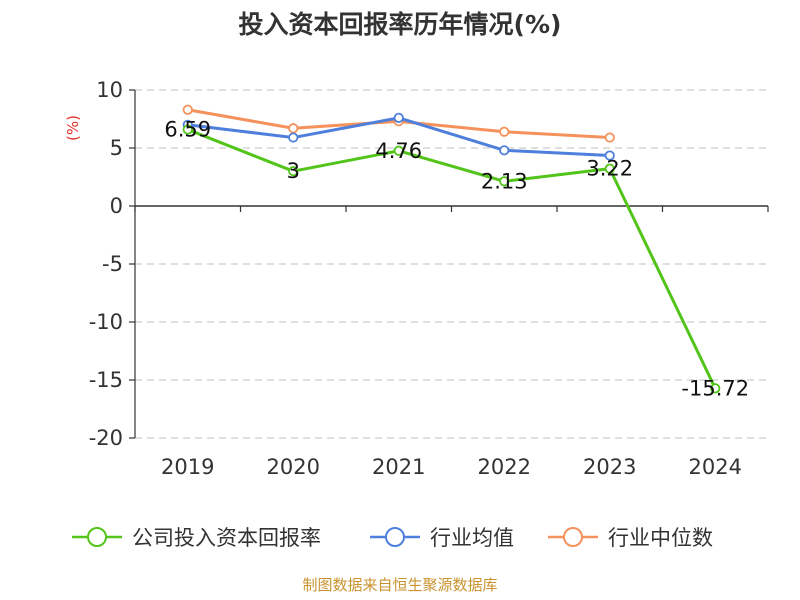 This screenshot has width=800, height=600. I want to click on y-tick-label: 10, so click(109, 90).